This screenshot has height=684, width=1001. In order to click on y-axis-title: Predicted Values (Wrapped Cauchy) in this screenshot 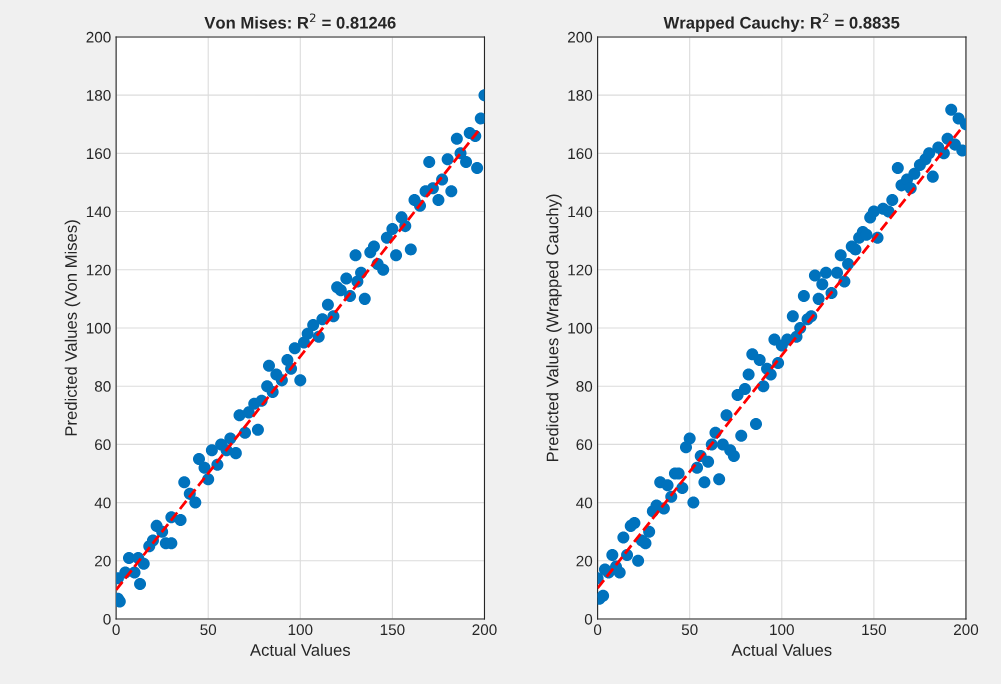, I will do `click(554, 328)`.